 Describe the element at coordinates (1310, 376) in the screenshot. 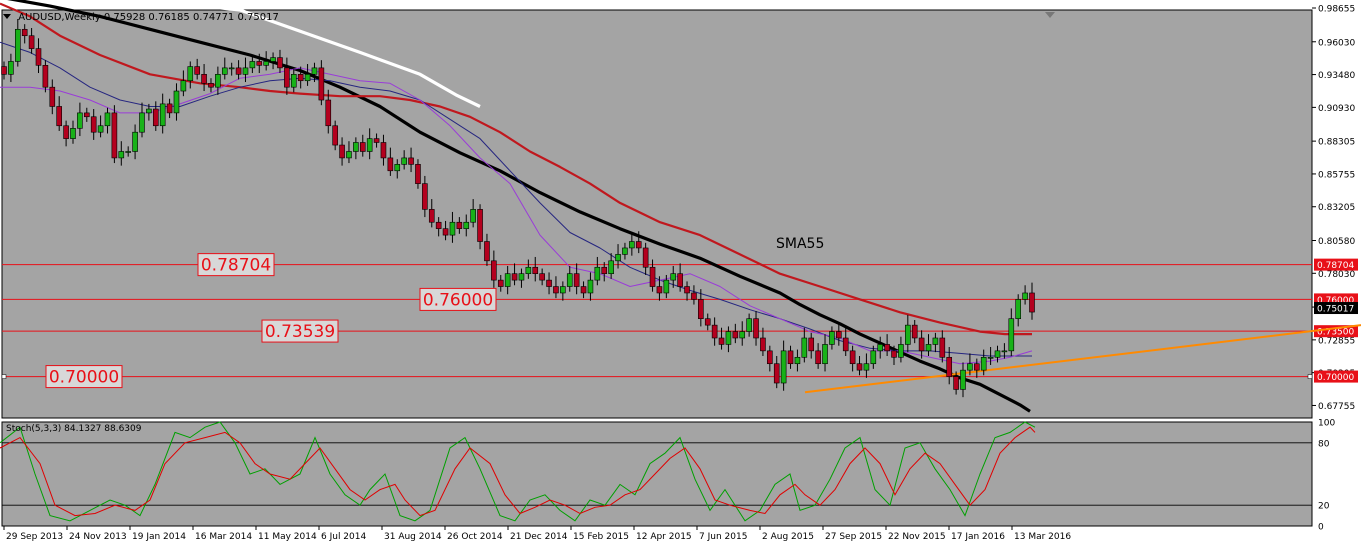

I see `level-anchor-handle` at that location.